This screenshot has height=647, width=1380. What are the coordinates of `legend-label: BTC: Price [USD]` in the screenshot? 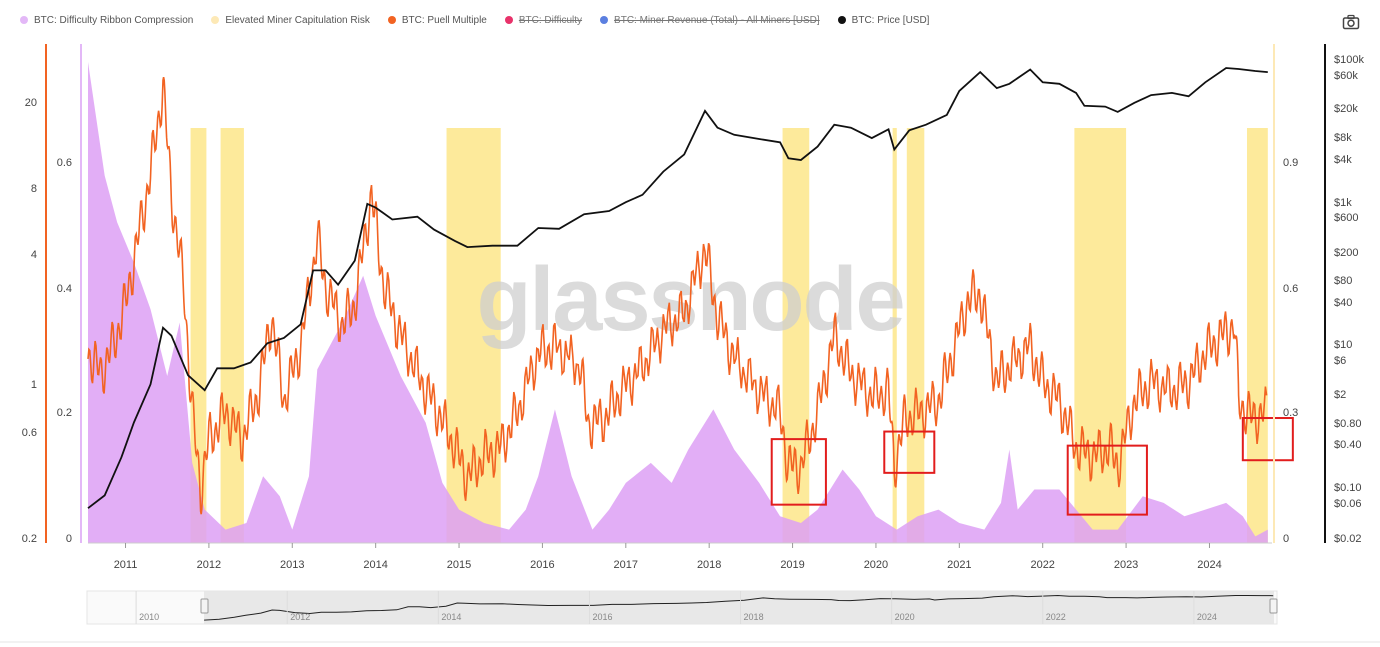 It's located at (890, 20).